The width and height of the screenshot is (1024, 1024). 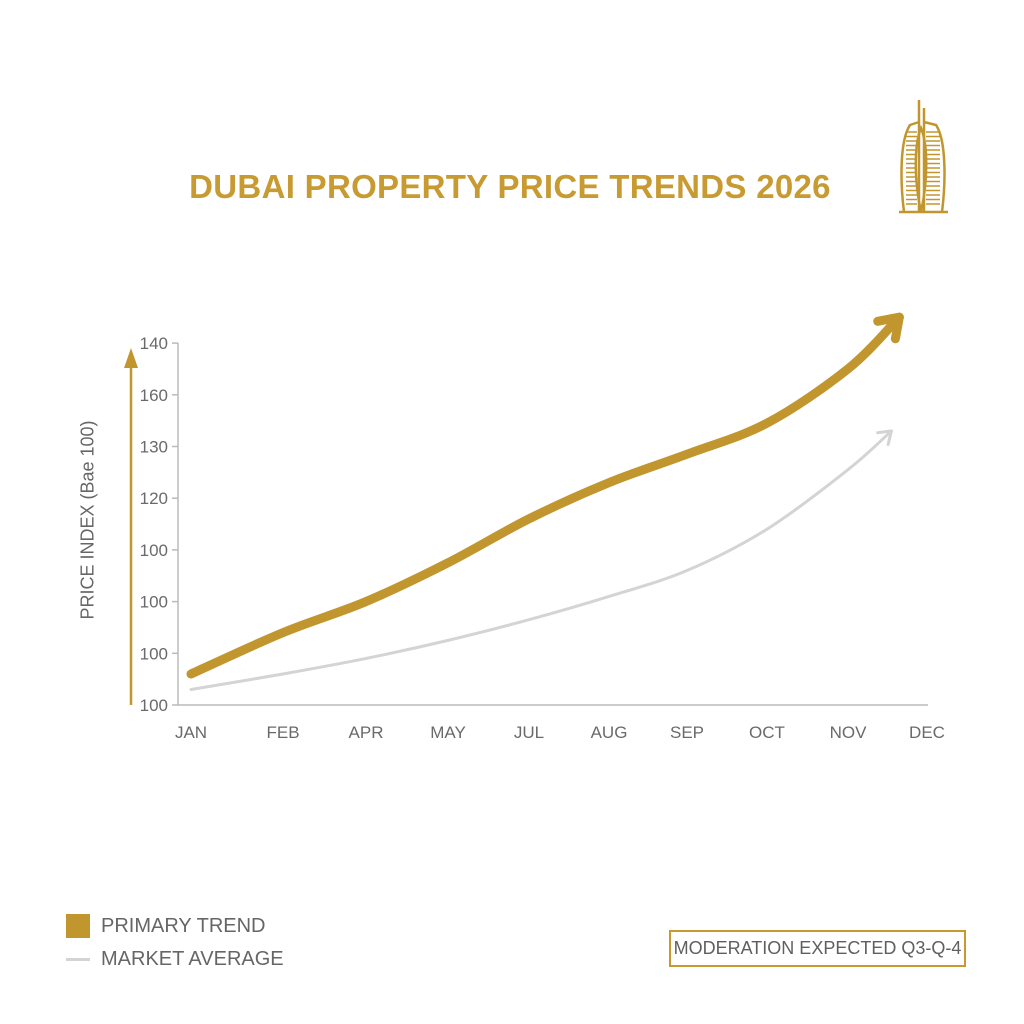 I want to click on chart-title-text: DUBAI PROPERTY PRICE TRENDS 2026, so click(x=510, y=186).